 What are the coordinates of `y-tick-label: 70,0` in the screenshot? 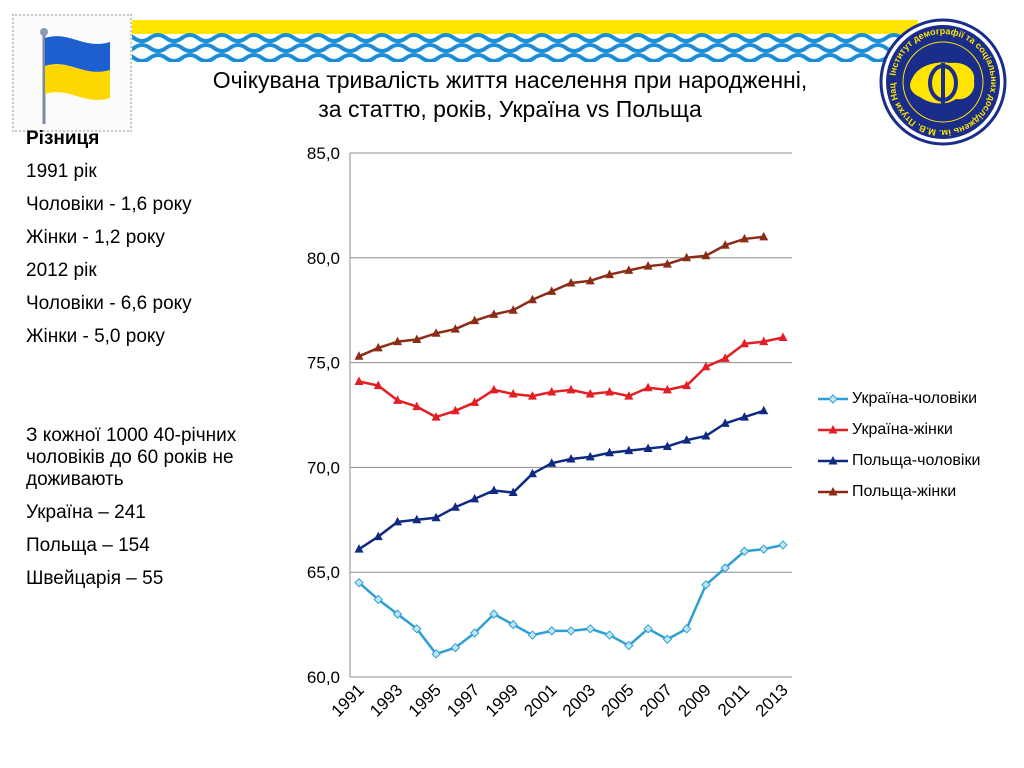 It's located at (323, 467).